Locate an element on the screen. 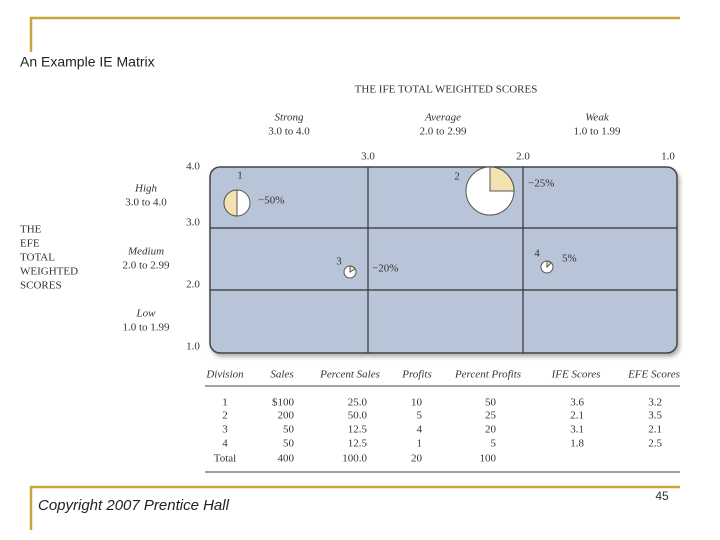 The image size is (720, 540). x-tick-label: 1.0 is located at coordinates (668, 157).